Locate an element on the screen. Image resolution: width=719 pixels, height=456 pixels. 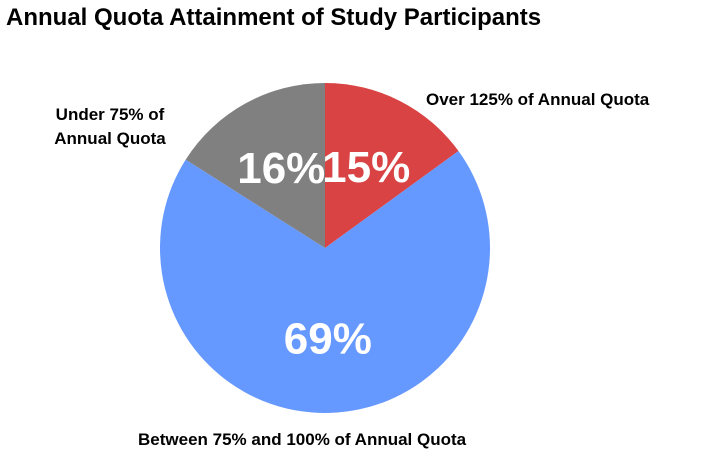
slice-label: Under 75% of Annual Quota is located at coordinates (110, 126).